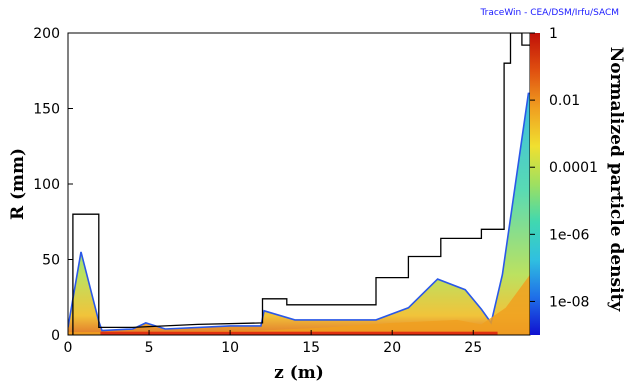 The height and width of the screenshot is (382, 625). I want to click on colorbar-tick-label: 1e-08, so click(569, 302).